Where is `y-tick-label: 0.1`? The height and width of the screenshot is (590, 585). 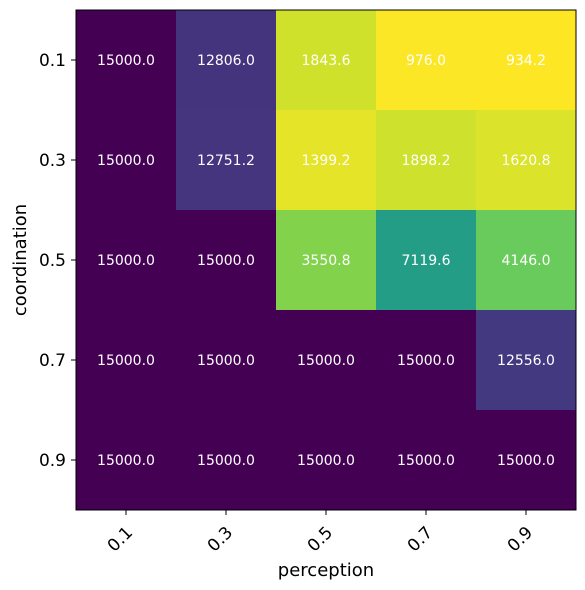
y-tick-label: 0.1 is located at coordinates (52, 61).